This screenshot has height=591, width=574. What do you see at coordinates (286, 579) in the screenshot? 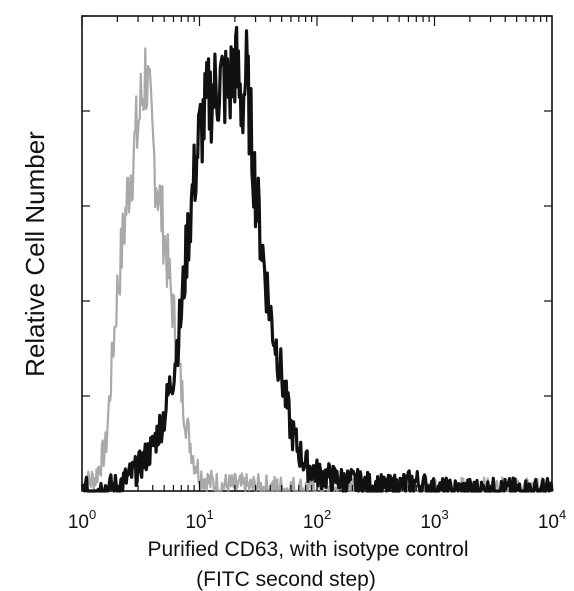
I see `x-axis-label-line2: (FITC second step)` at bounding box center [286, 579].